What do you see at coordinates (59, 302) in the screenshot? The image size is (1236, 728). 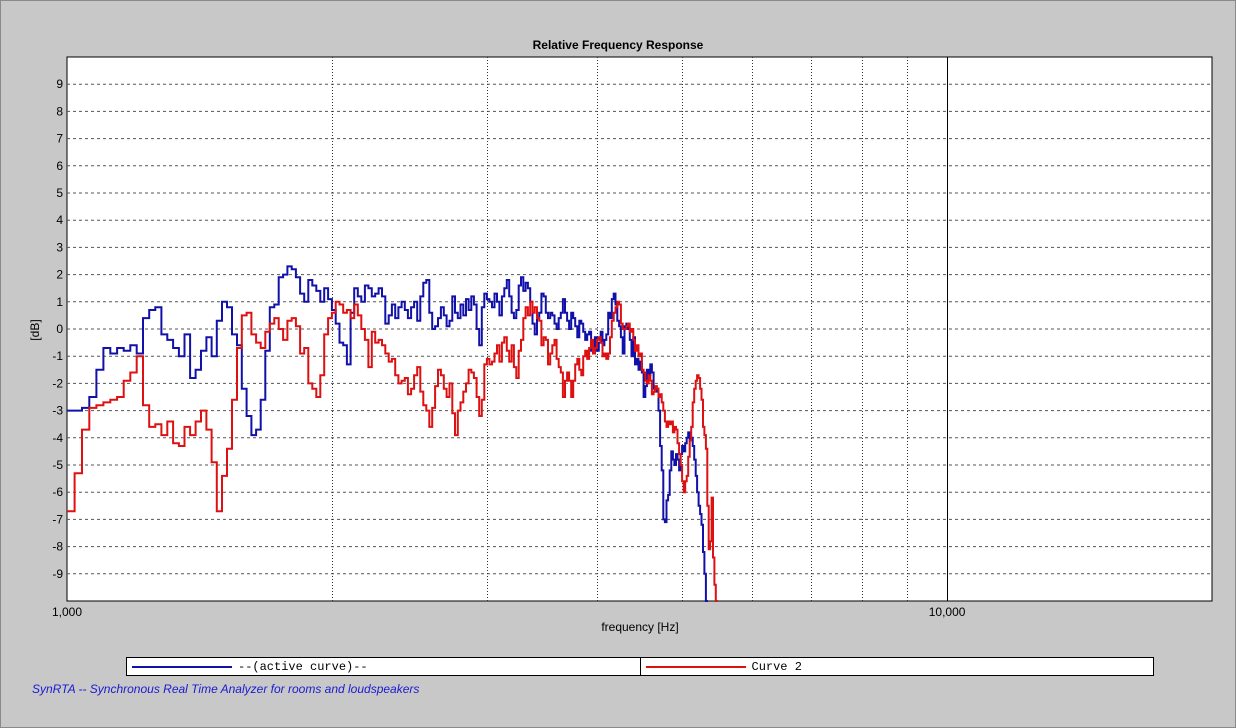 I see `y-tick-label: 1` at bounding box center [59, 302].